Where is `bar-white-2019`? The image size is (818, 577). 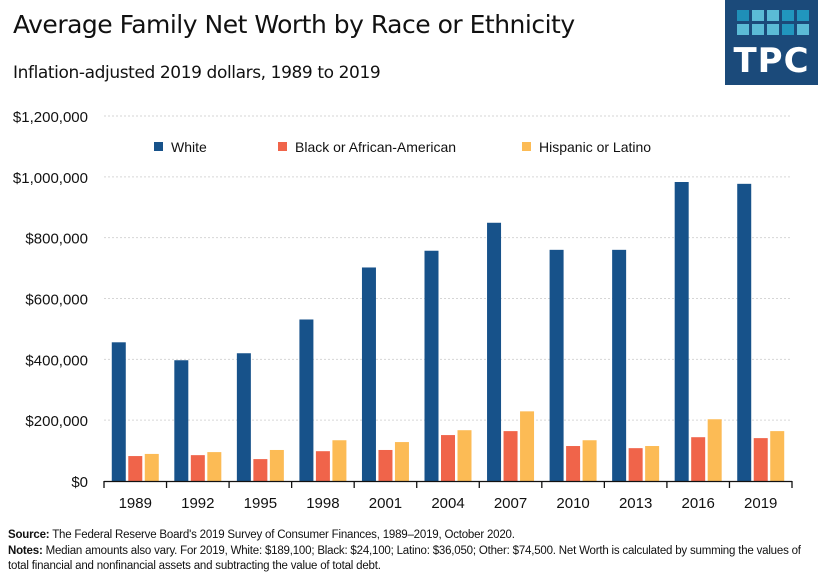 bar-white-2019 is located at coordinates (744, 332).